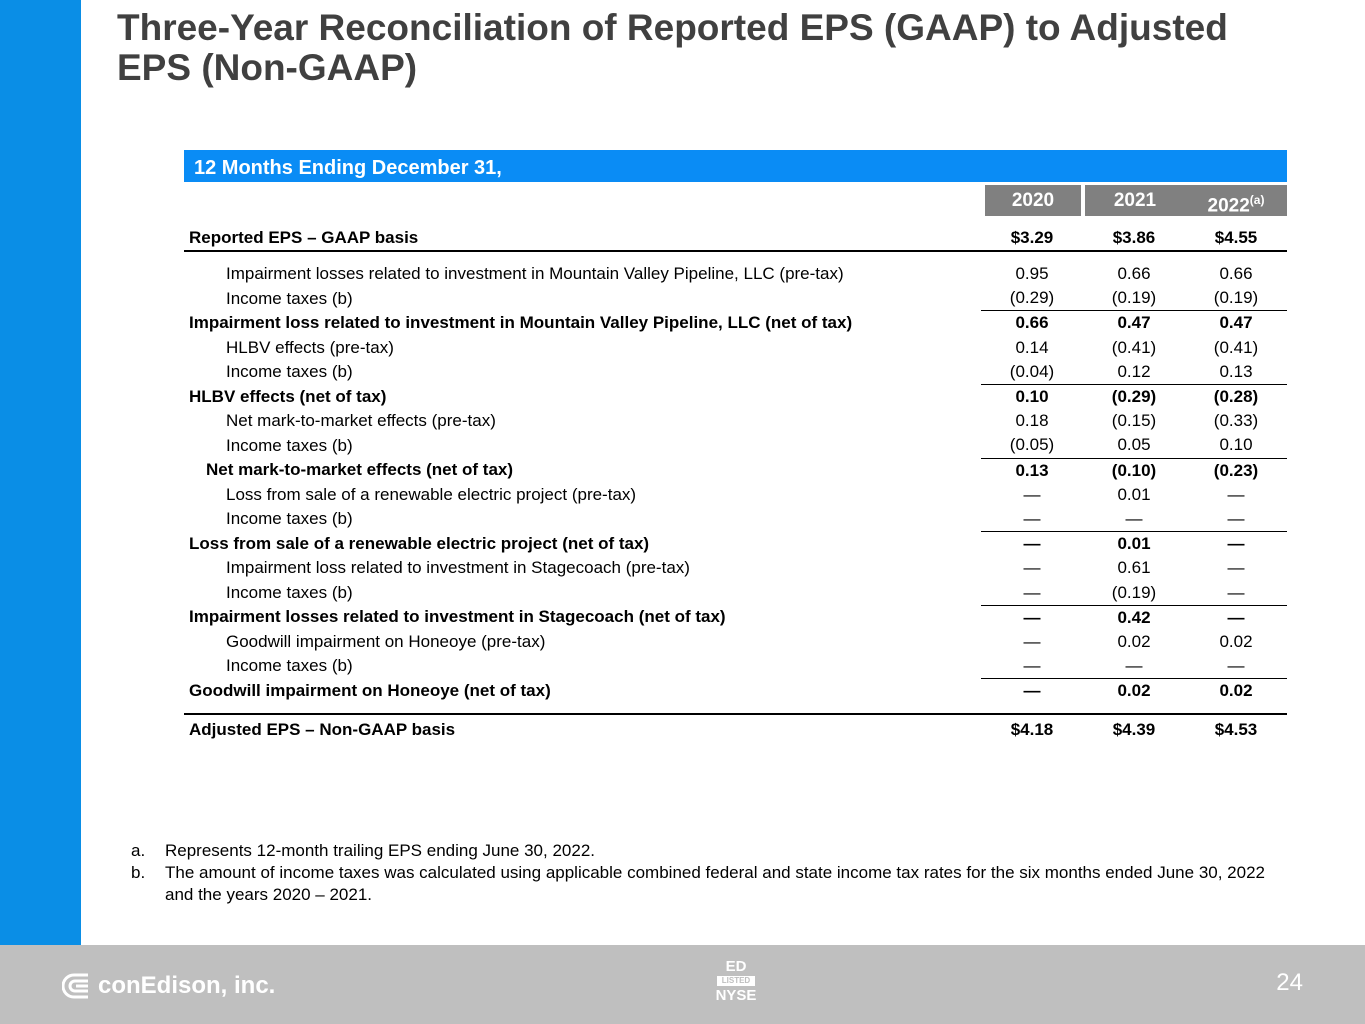  What do you see at coordinates (1236, 298) in the screenshot?
I see `value-2022: (0.19)` at bounding box center [1236, 298].